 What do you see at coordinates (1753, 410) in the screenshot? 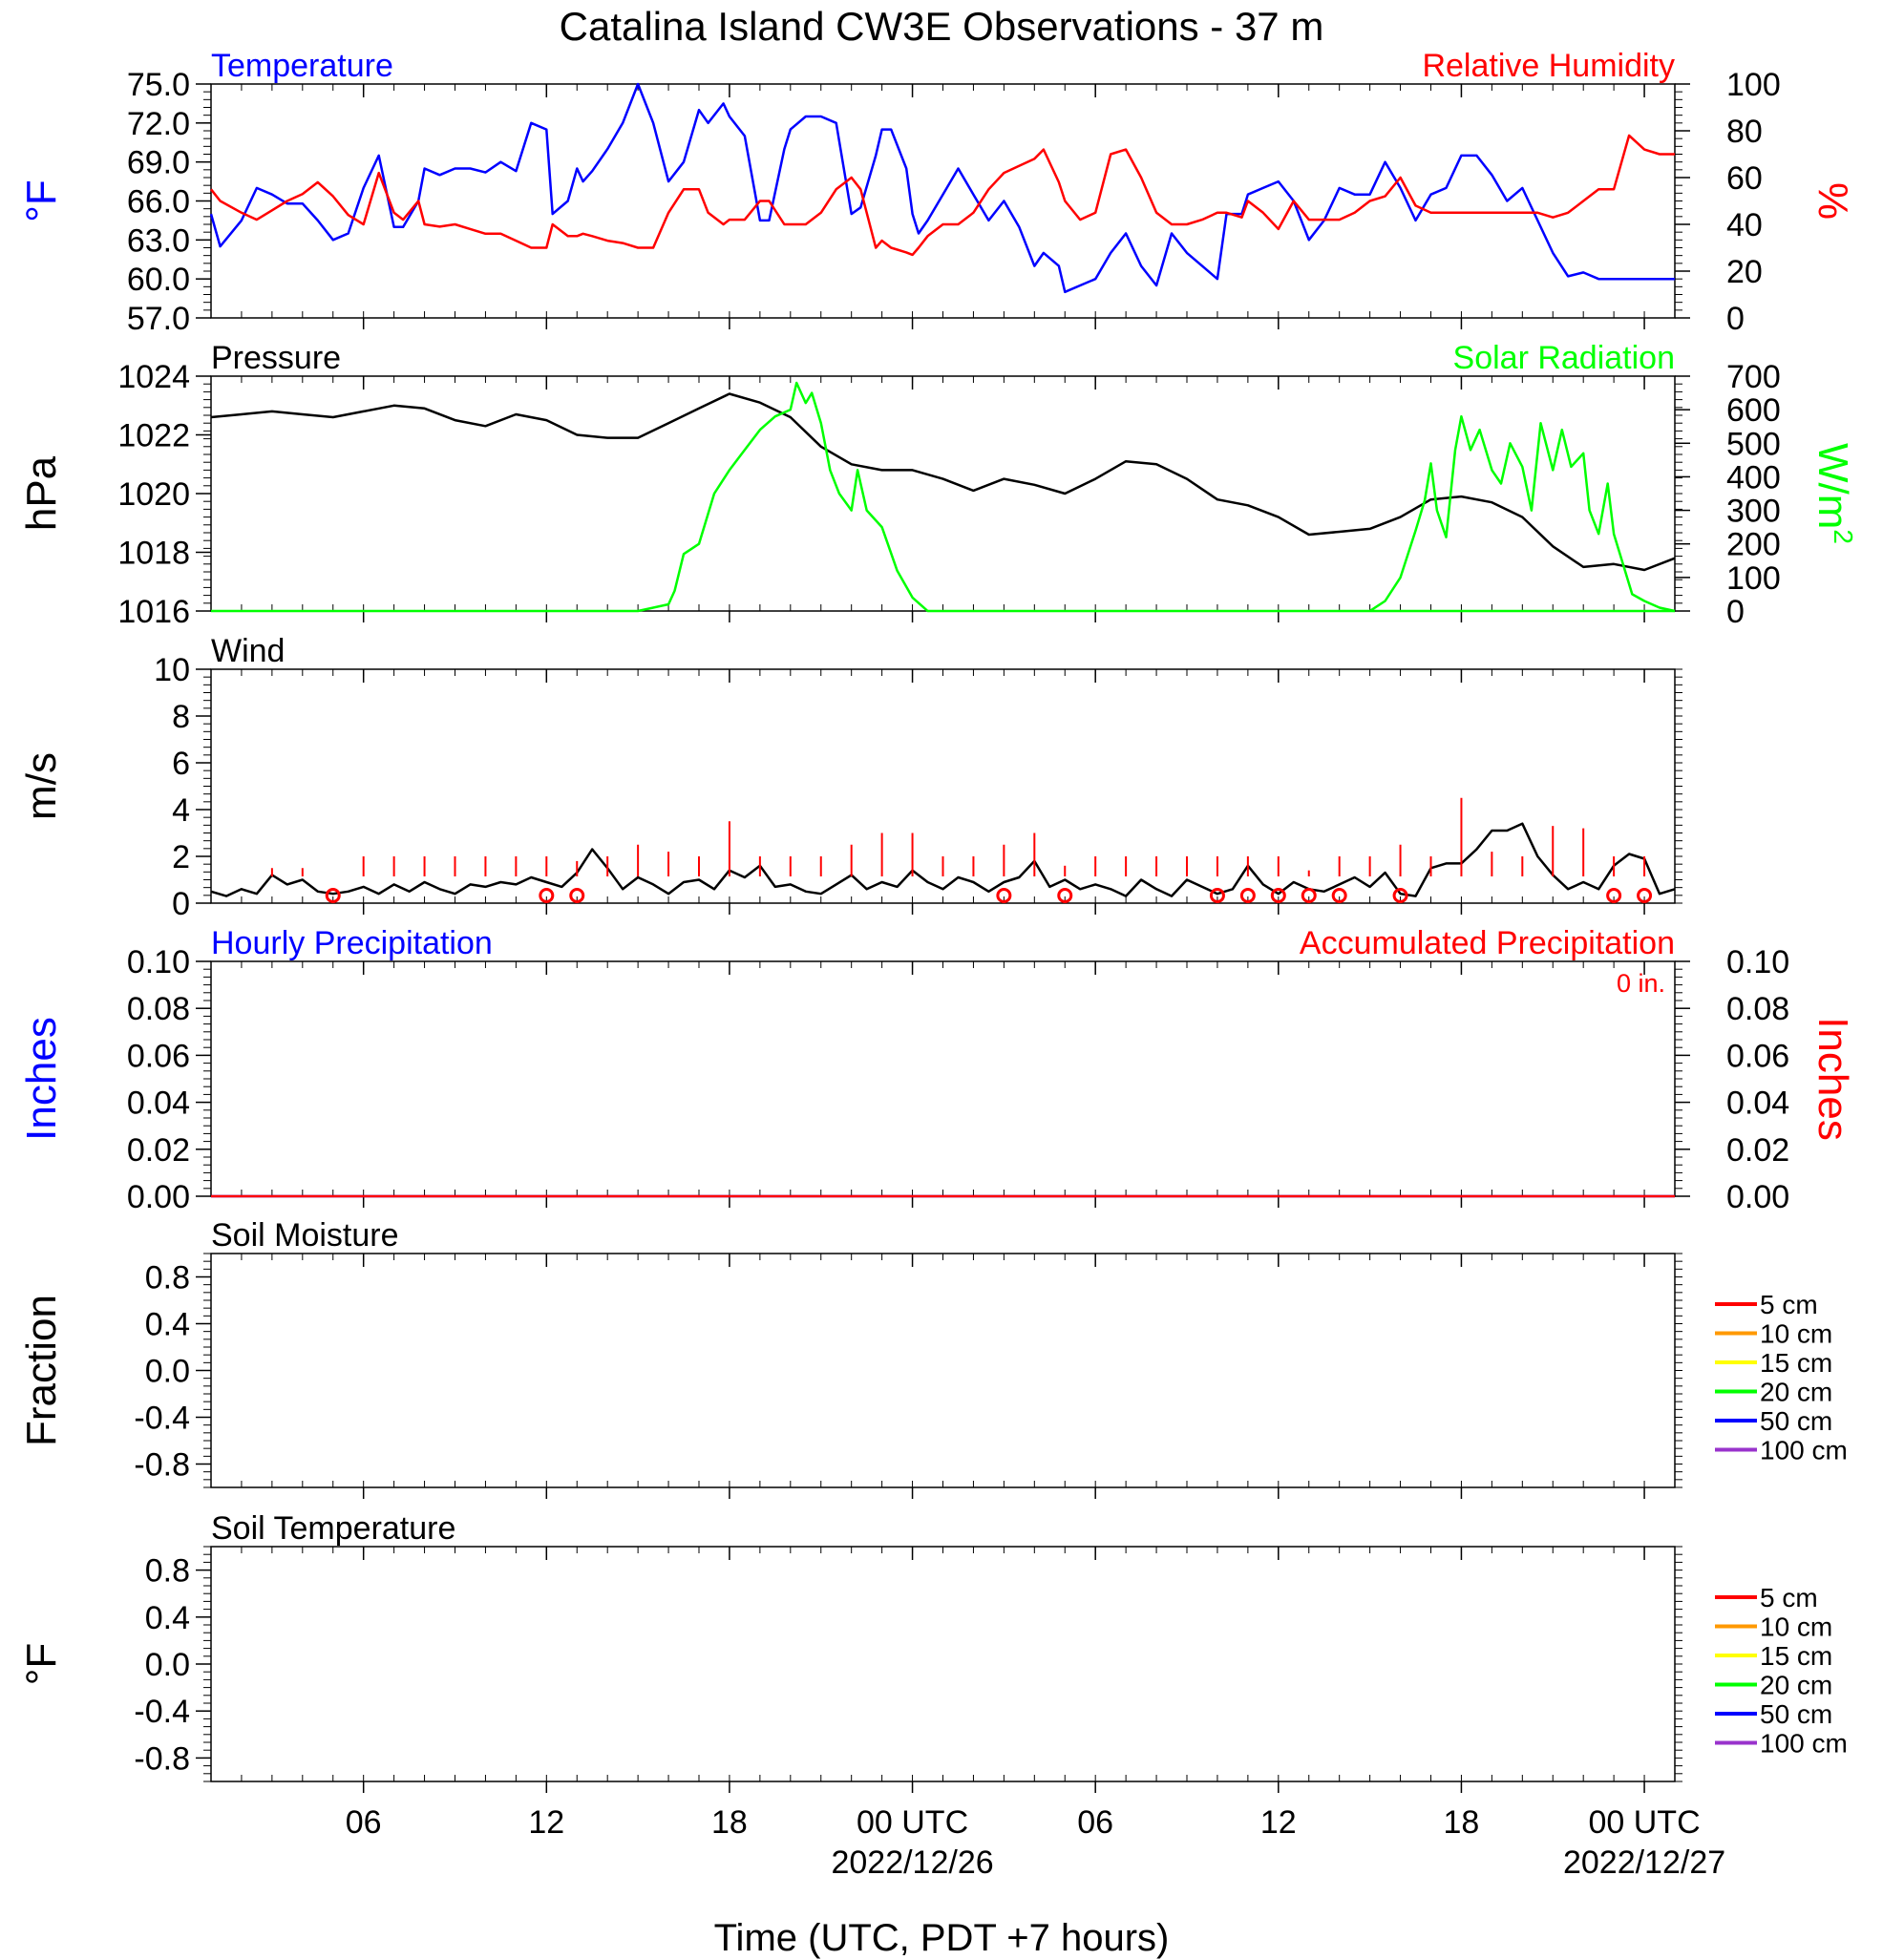
I see `y2-tick-label: 600` at bounding box center [1753, 410].